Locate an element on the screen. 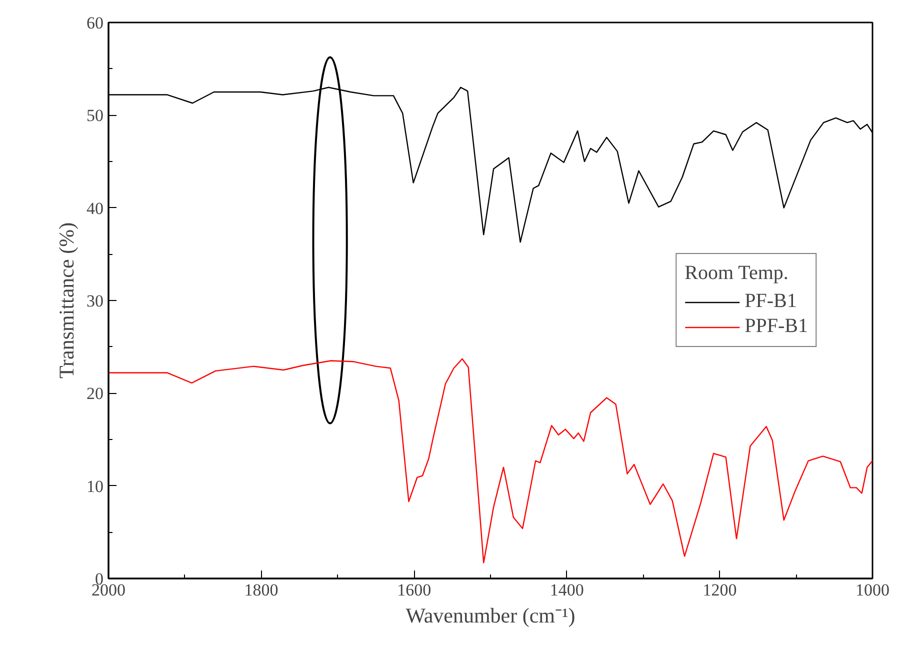 The width and height of the screenshot is (901, 670). y-tick-label: 10 is located at coordinates (95, 486).